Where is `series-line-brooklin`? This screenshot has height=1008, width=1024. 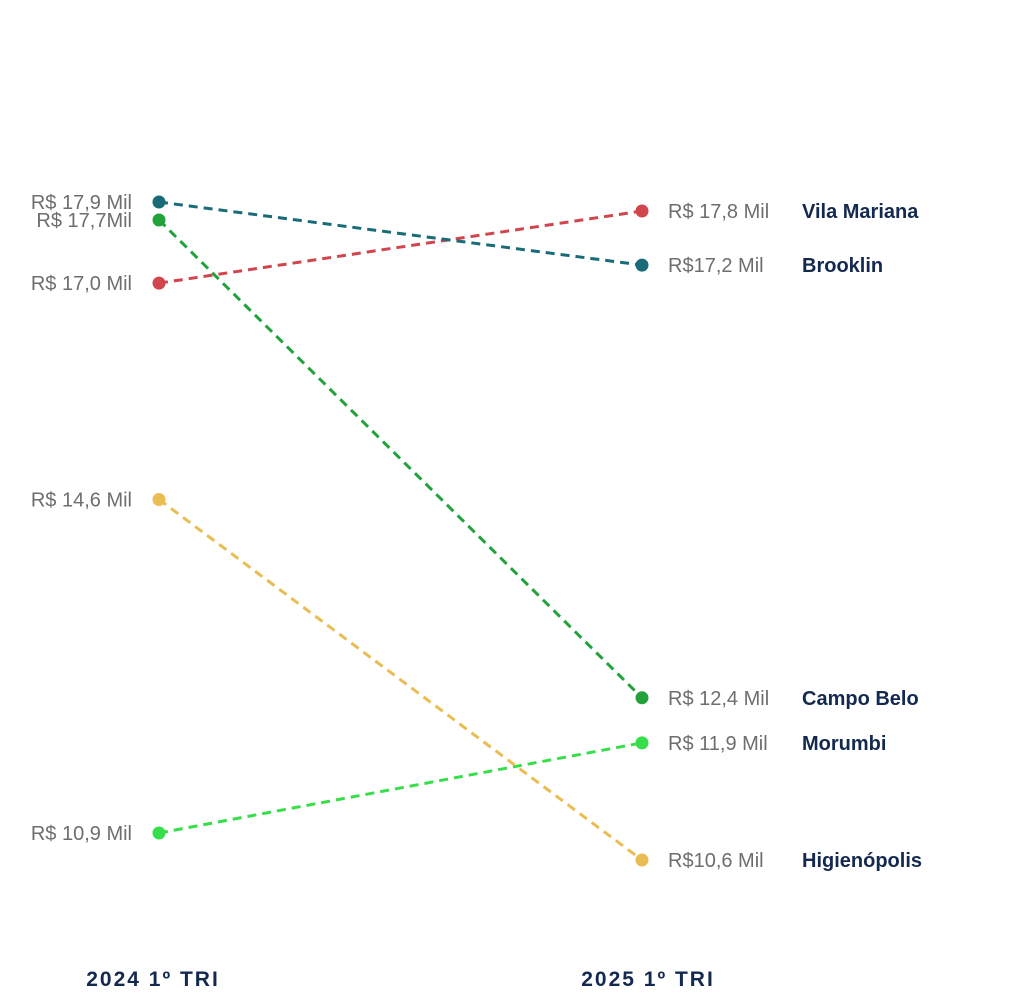 series-line-brooklin is located at coordinates (400, 233).